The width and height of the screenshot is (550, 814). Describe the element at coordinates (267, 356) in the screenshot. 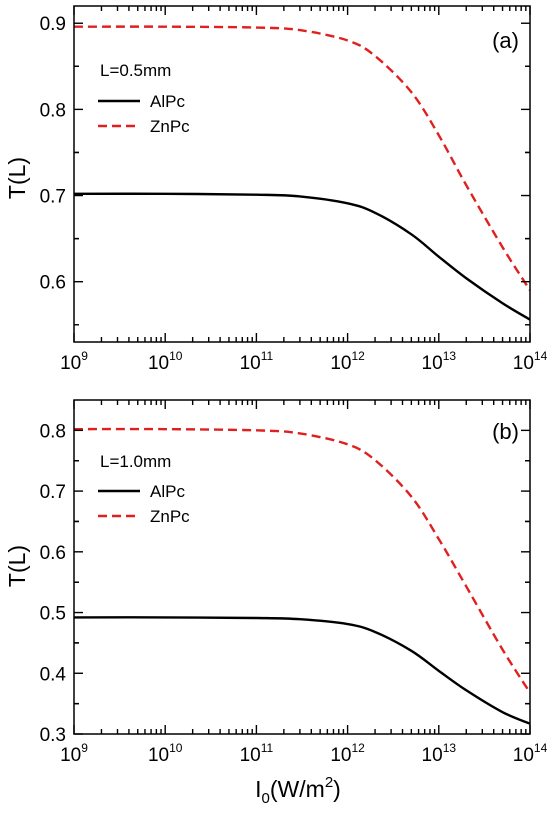

I see `x-tick-label-exp-a-2: 11` at that location.